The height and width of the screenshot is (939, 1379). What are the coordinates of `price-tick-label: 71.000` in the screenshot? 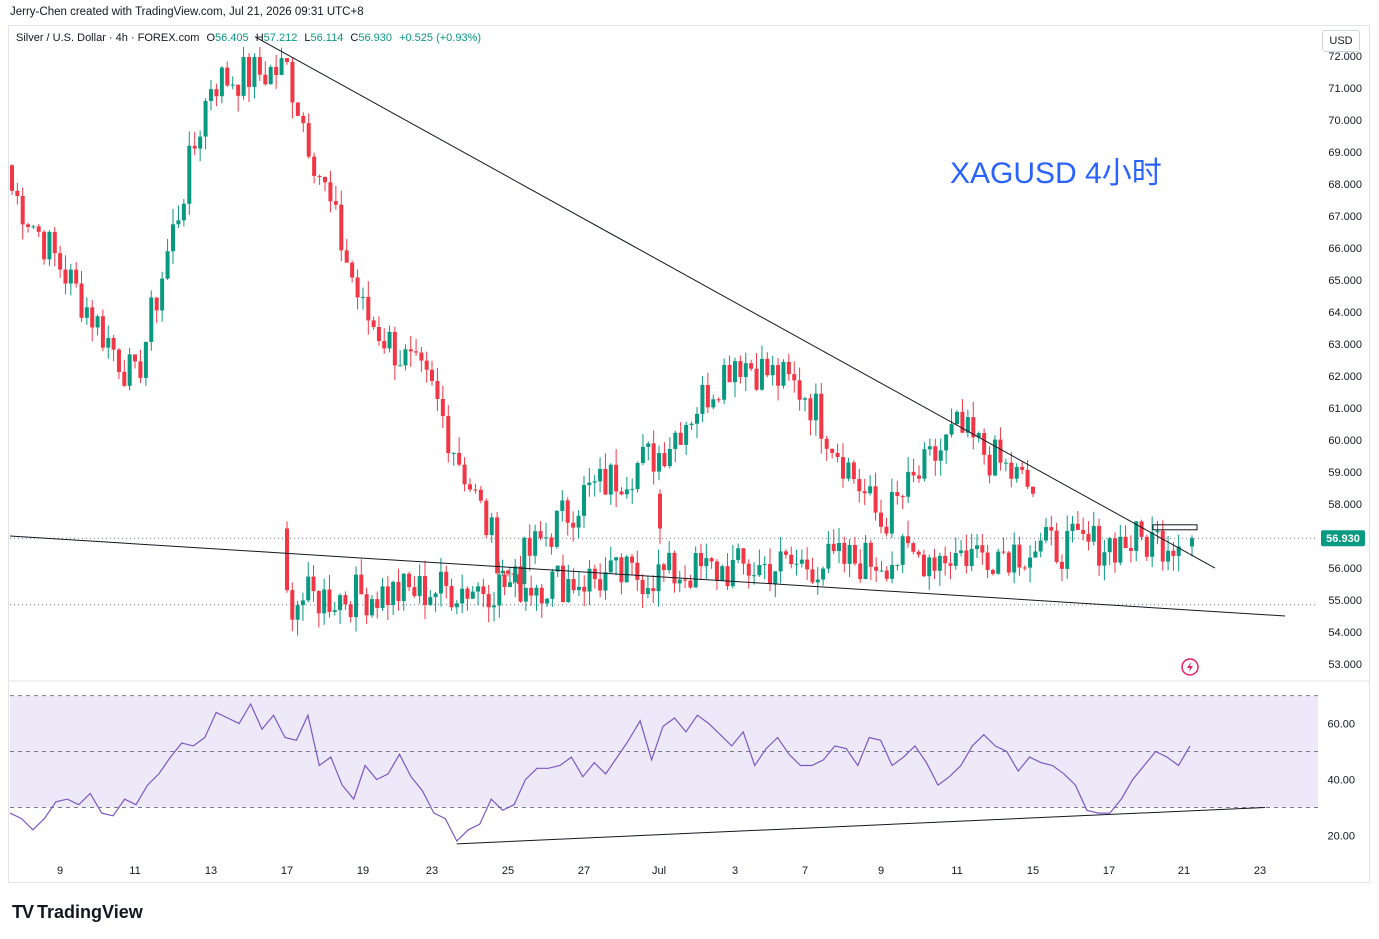 It's located at (1345, 89).